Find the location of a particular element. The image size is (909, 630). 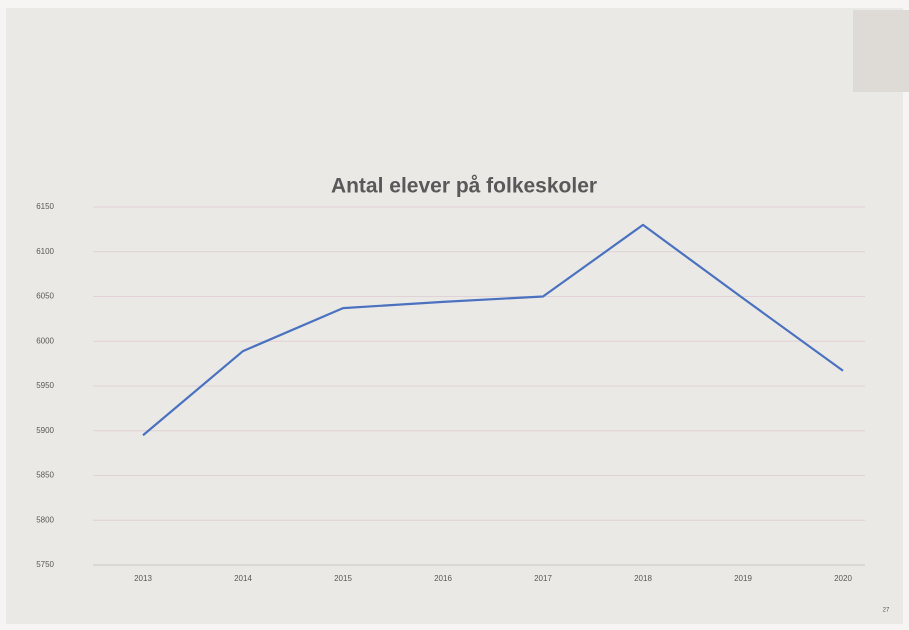

y-tick-label: 6000 is located at coordinates (45, 340).